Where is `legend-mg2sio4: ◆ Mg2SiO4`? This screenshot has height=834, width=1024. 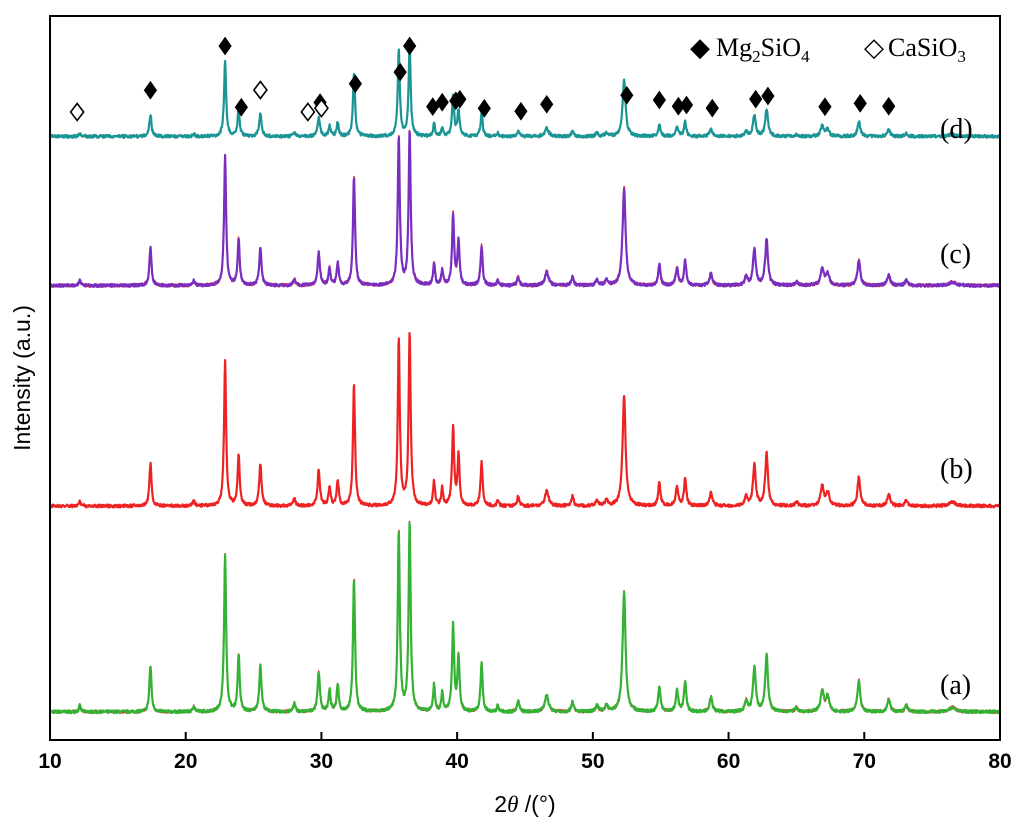
legend-mg2sio4: ◆ Mg2SiO4 is located at coordinates (750, 49).